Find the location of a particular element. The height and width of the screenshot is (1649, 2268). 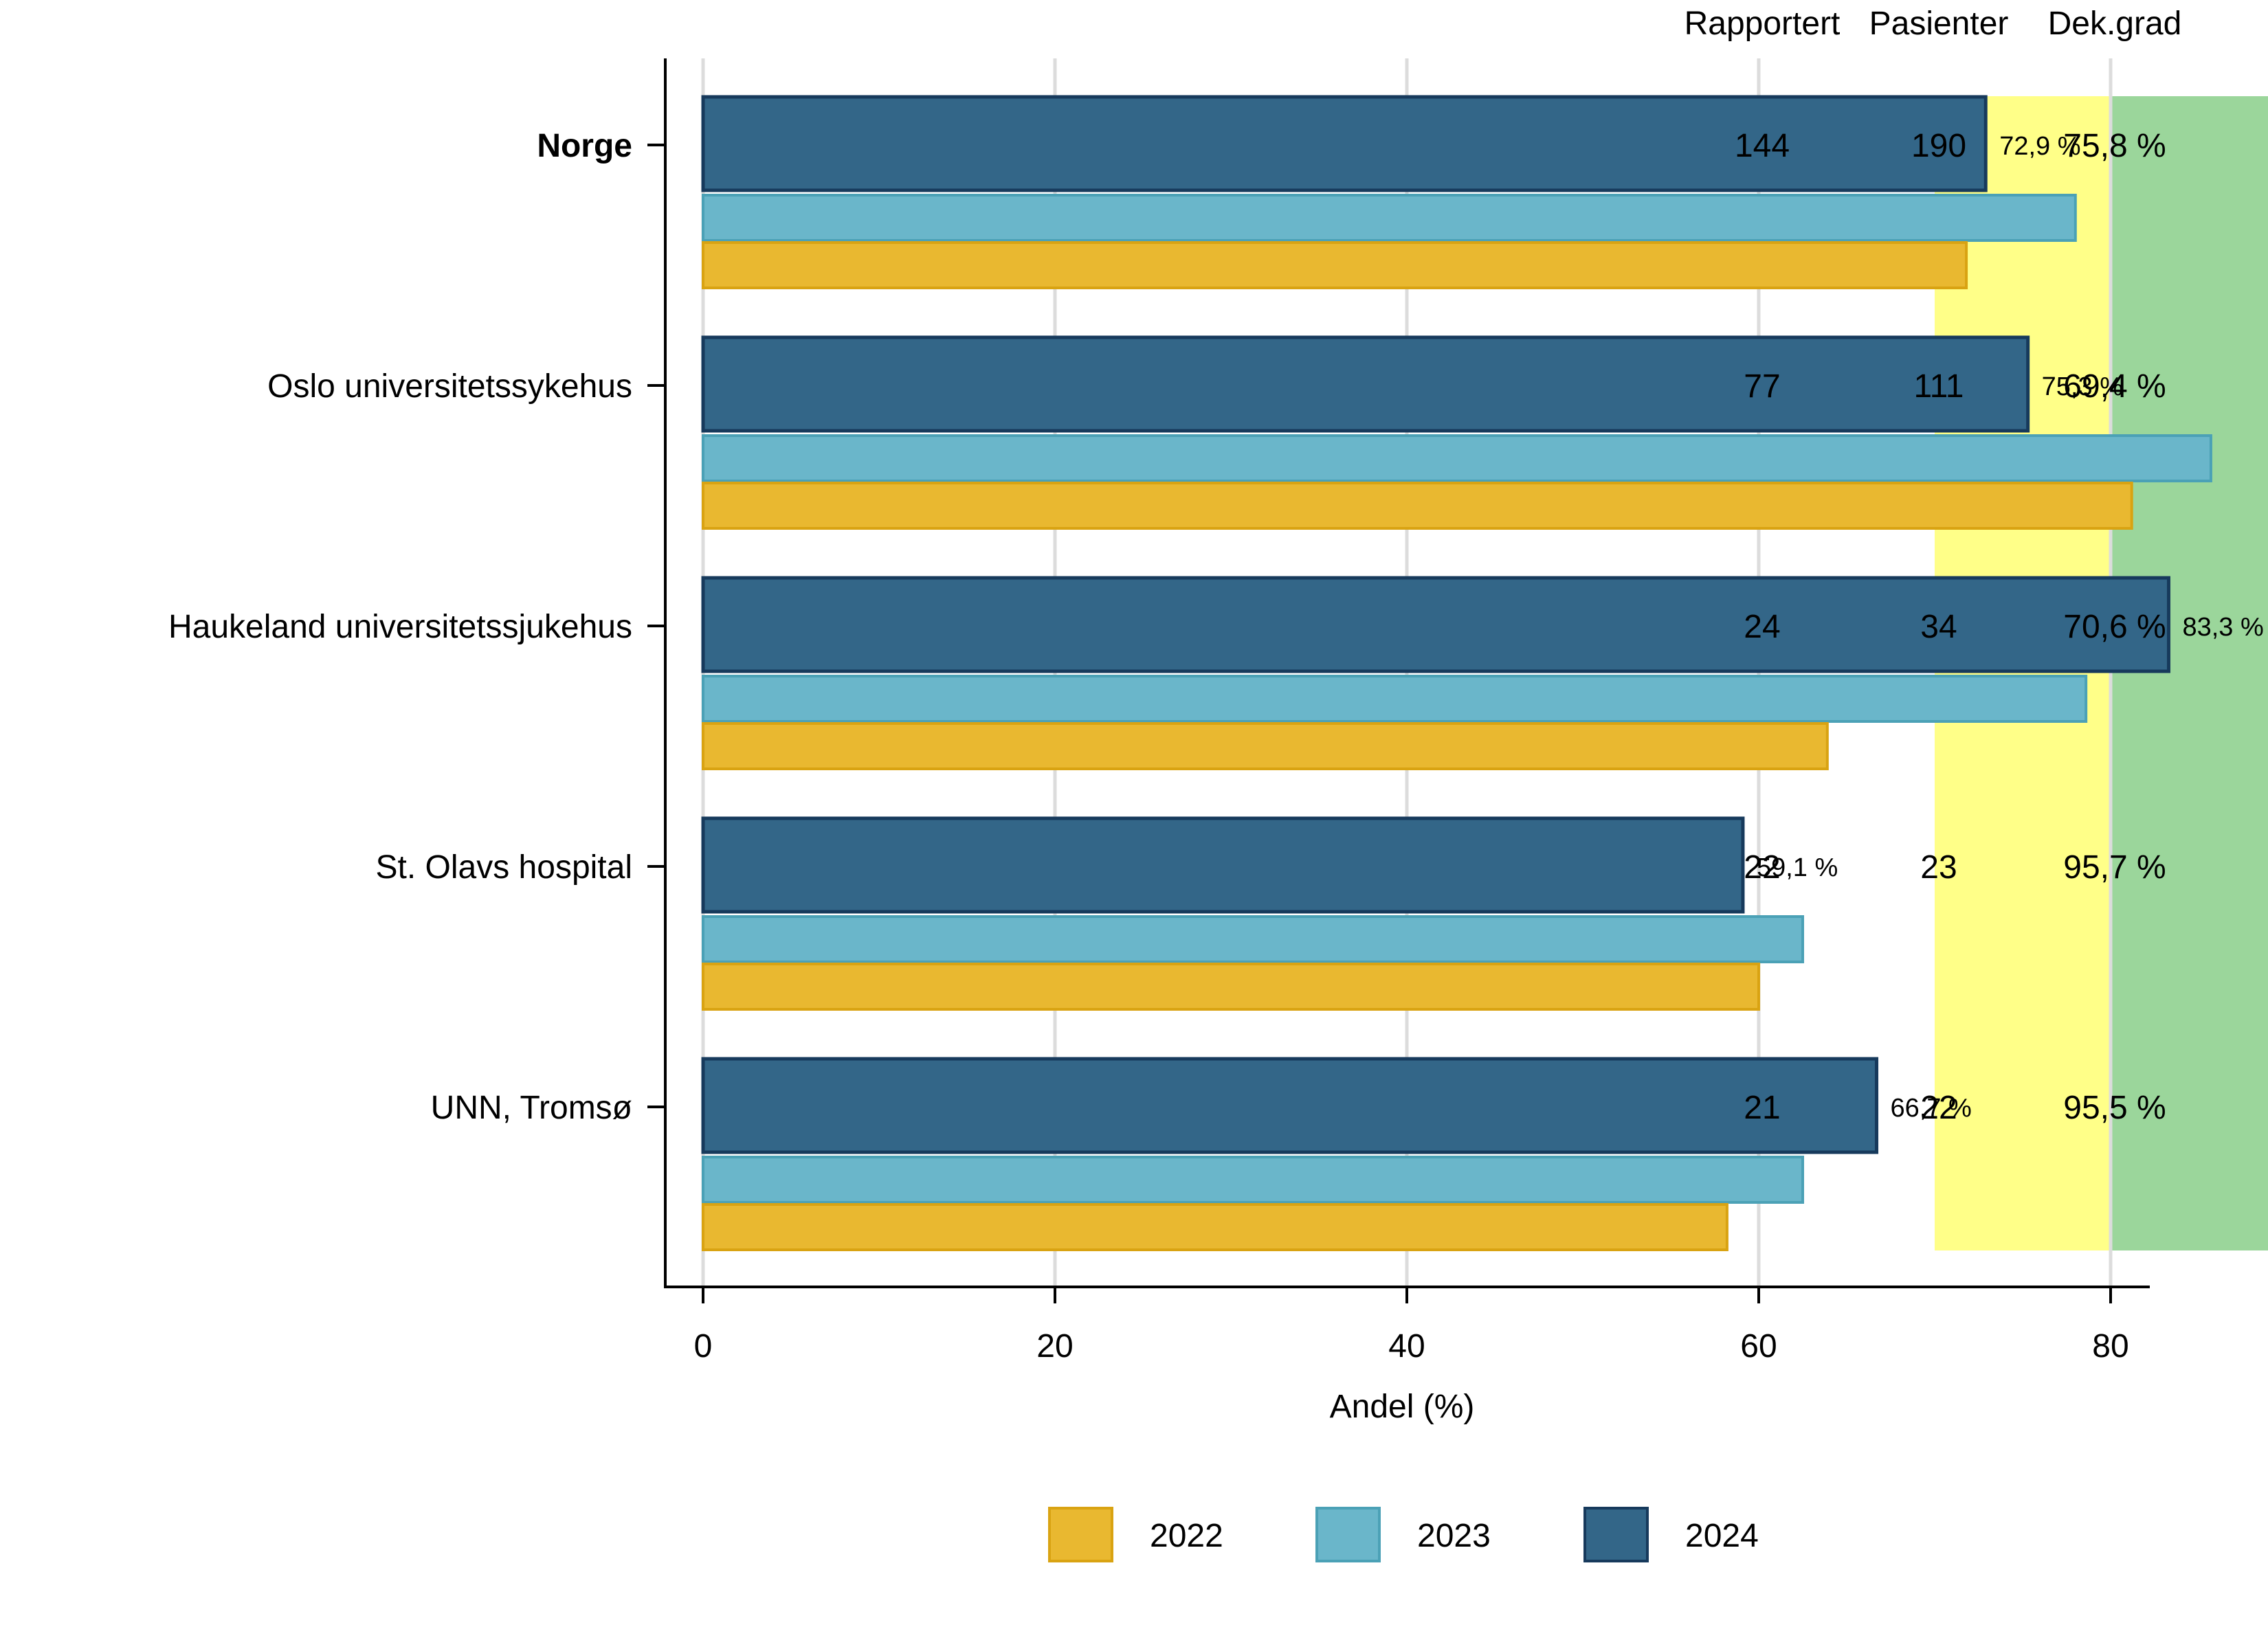

table-cell: 190 is located at coordinates (1939, 146).